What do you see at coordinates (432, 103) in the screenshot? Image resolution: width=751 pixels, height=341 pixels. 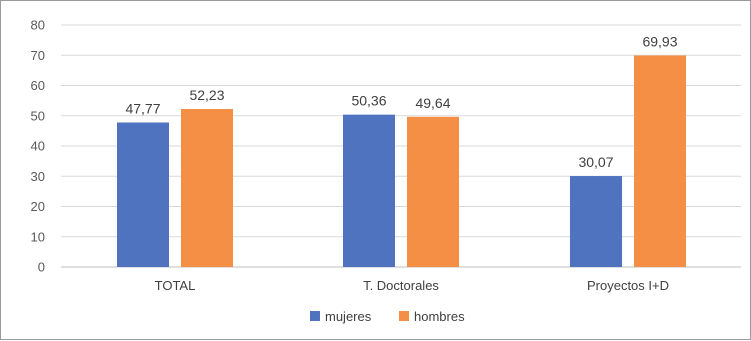 I see `data-label-hombres-1: 49,64` at bounding box center [432, 103].